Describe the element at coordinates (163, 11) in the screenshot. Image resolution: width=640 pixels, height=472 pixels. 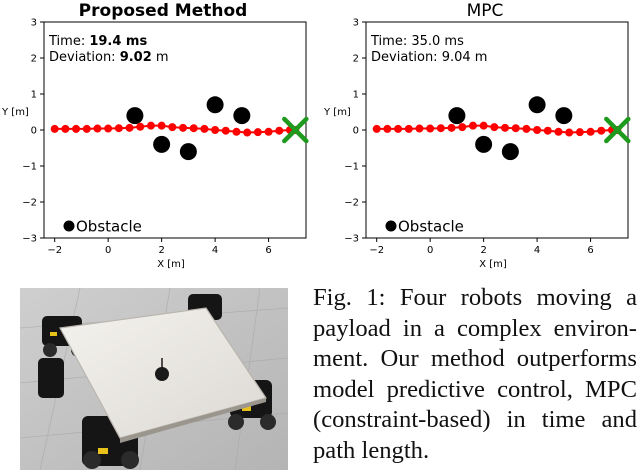
I see `c0-title: Proposed Method` at that location.